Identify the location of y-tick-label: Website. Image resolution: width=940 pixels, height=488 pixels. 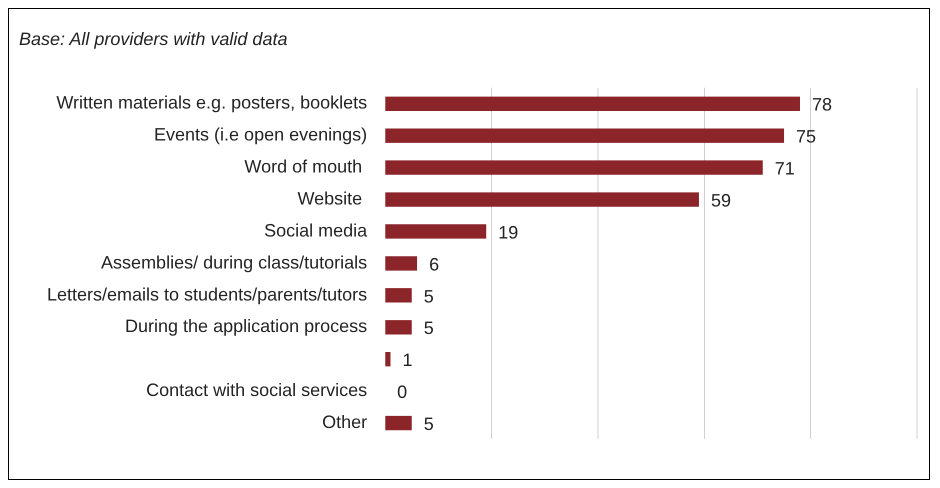
(332, 198).